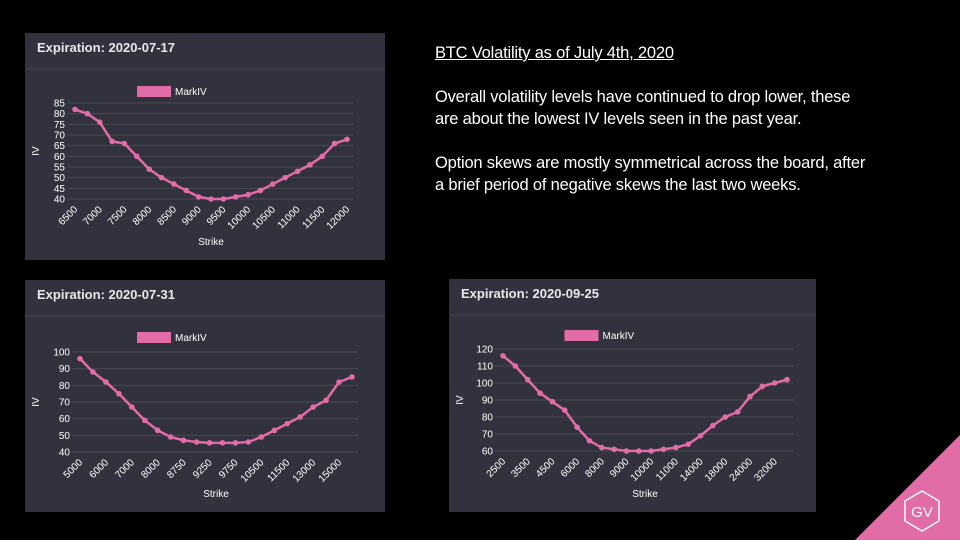 This screenshot has width=960, height=540. I want to click on logo-text: GV, so click(922, 512).